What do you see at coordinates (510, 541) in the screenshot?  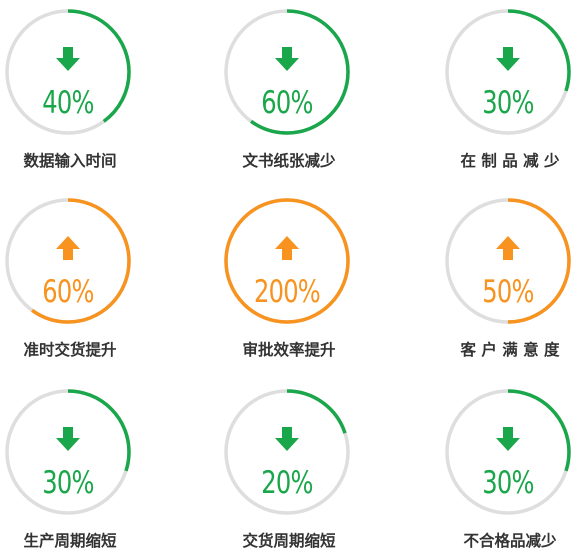 I see `metric-label: 不合格品减少` at bounding box center [510, 541].